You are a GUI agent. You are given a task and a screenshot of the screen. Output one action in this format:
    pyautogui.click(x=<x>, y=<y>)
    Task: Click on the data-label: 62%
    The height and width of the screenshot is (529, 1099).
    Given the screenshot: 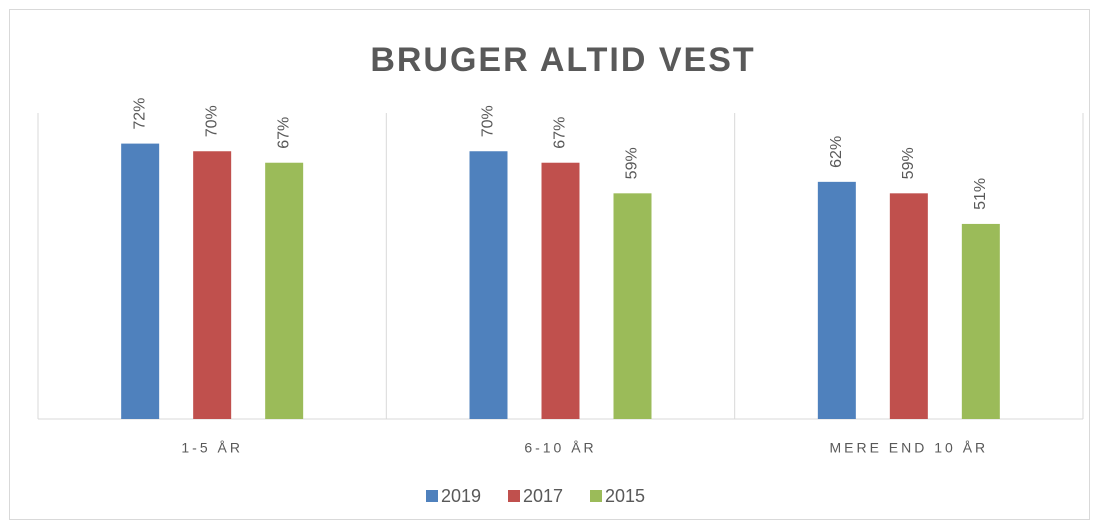 What is the action you would take?
    pyautogui.click(x=836, y=152)
    